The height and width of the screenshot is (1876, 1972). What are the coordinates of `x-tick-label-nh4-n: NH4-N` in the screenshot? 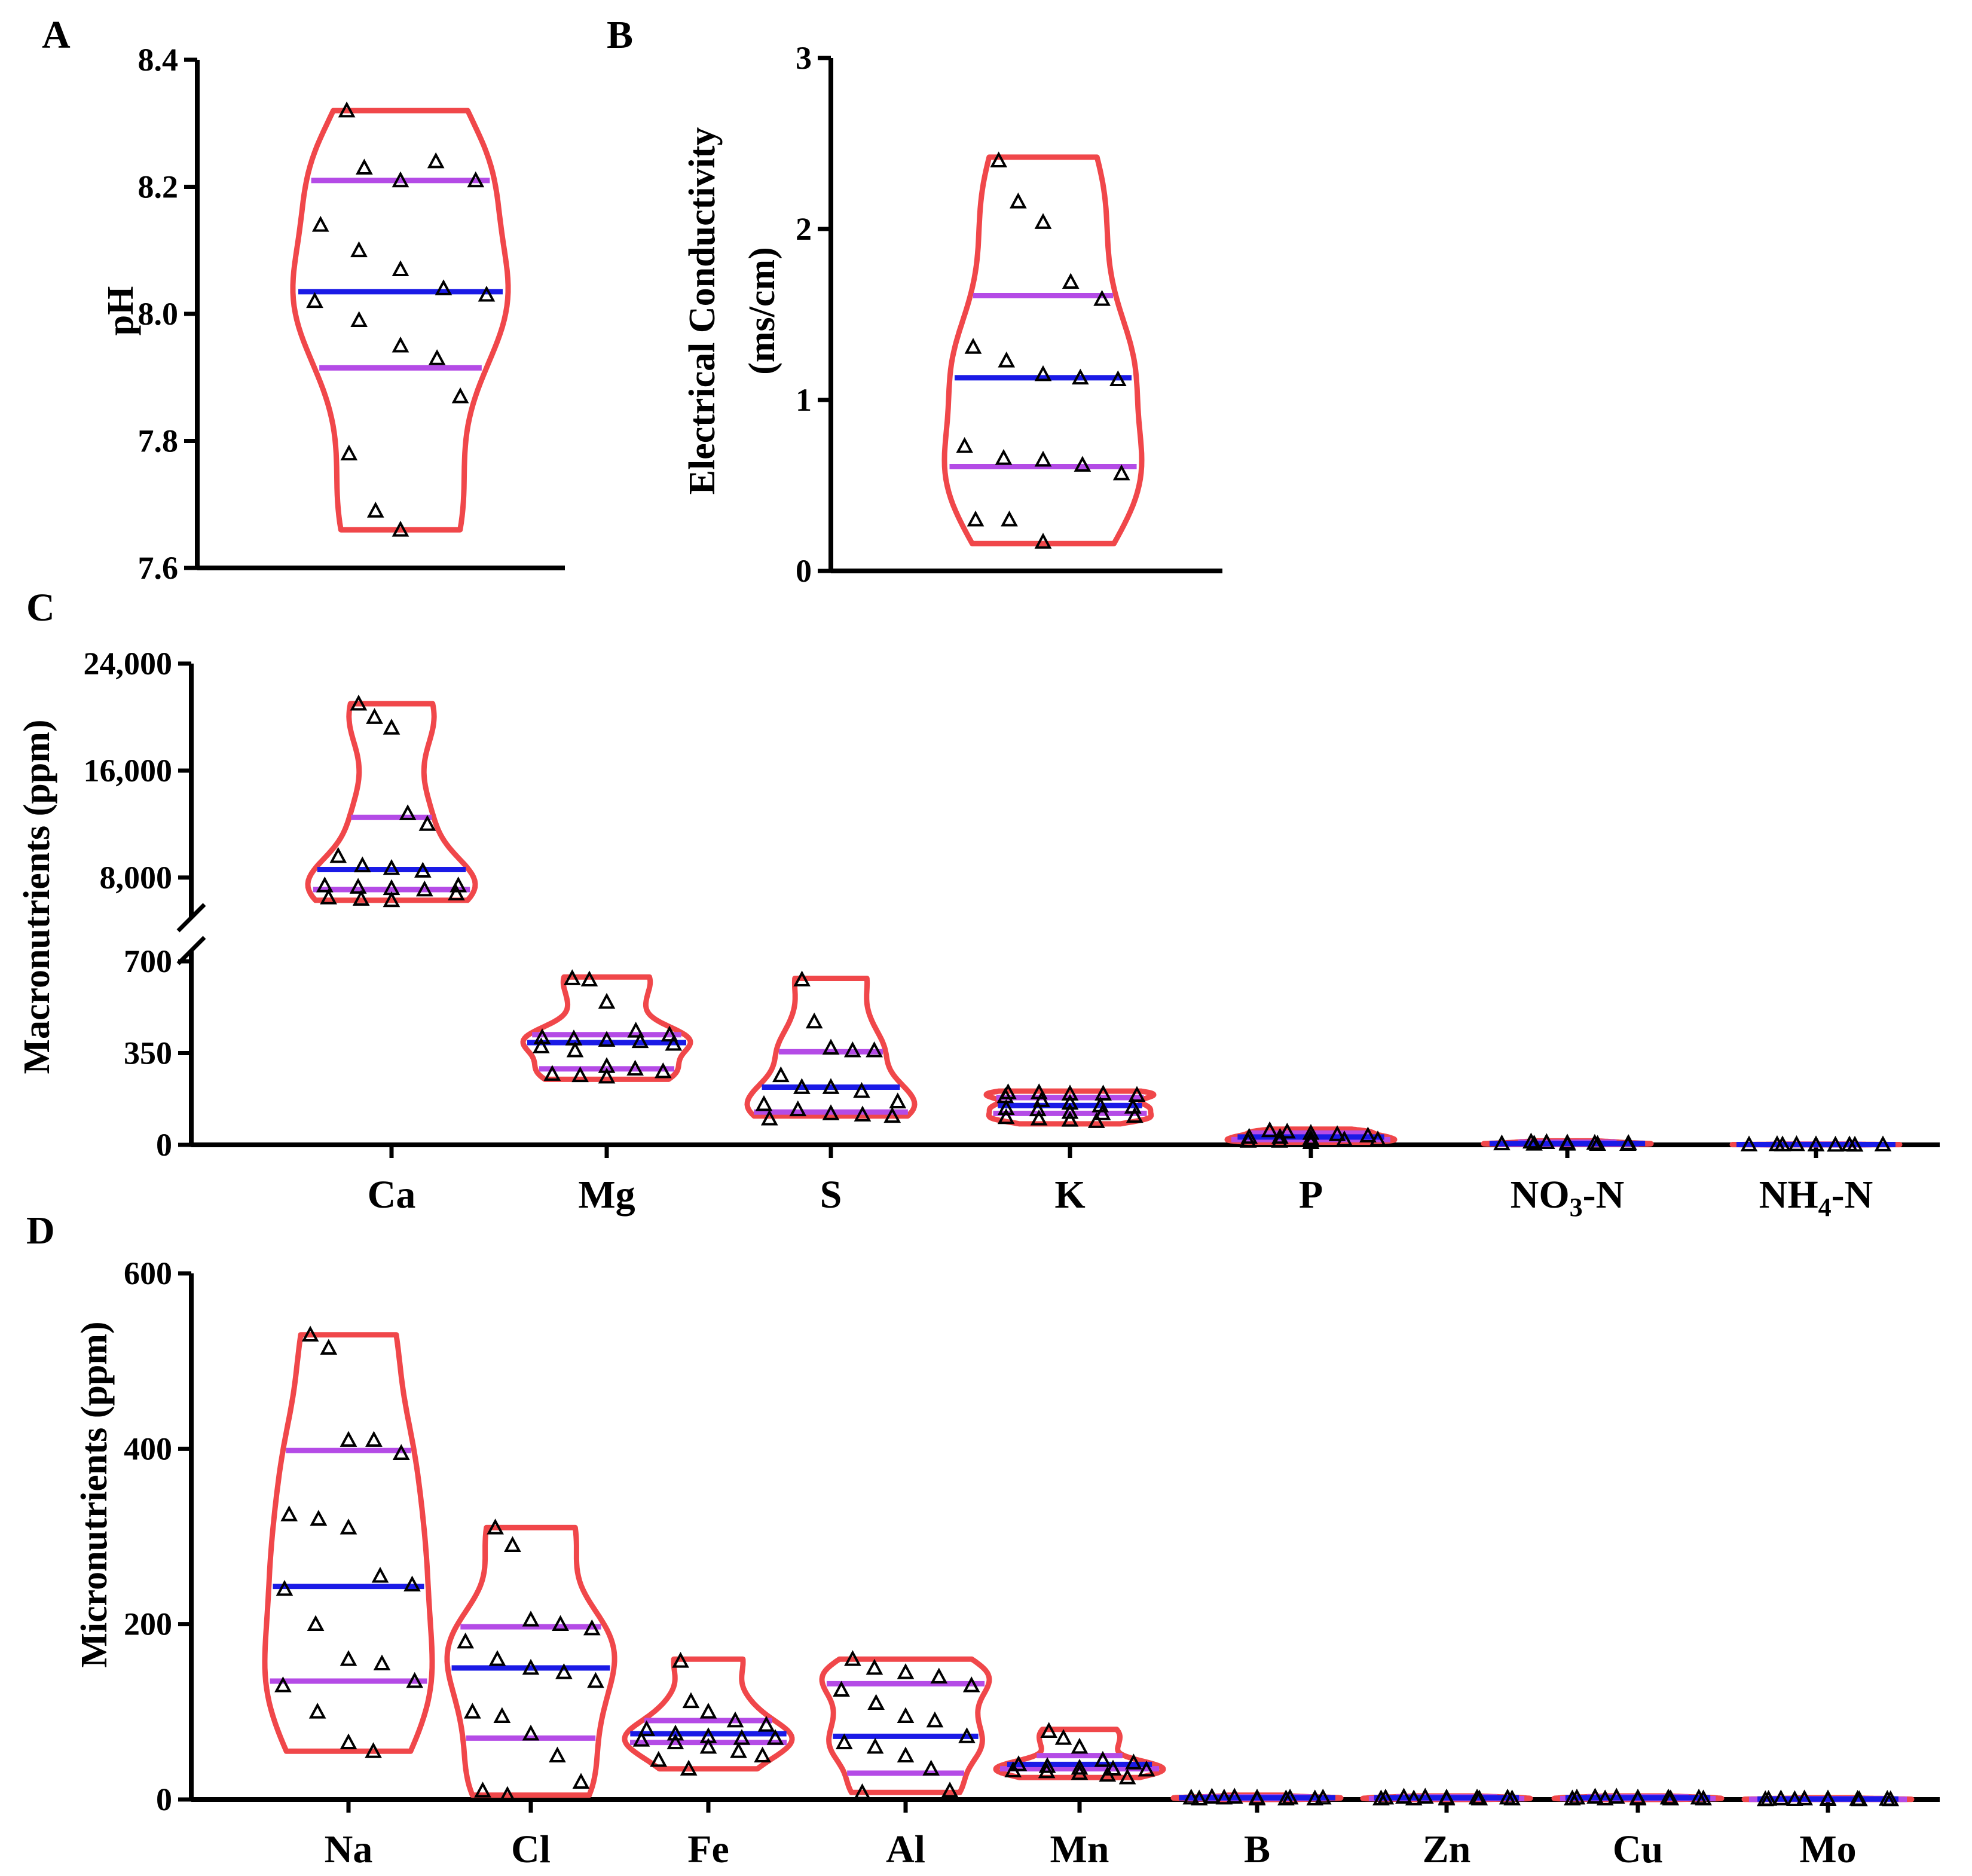 It's located at (1816, 1197).